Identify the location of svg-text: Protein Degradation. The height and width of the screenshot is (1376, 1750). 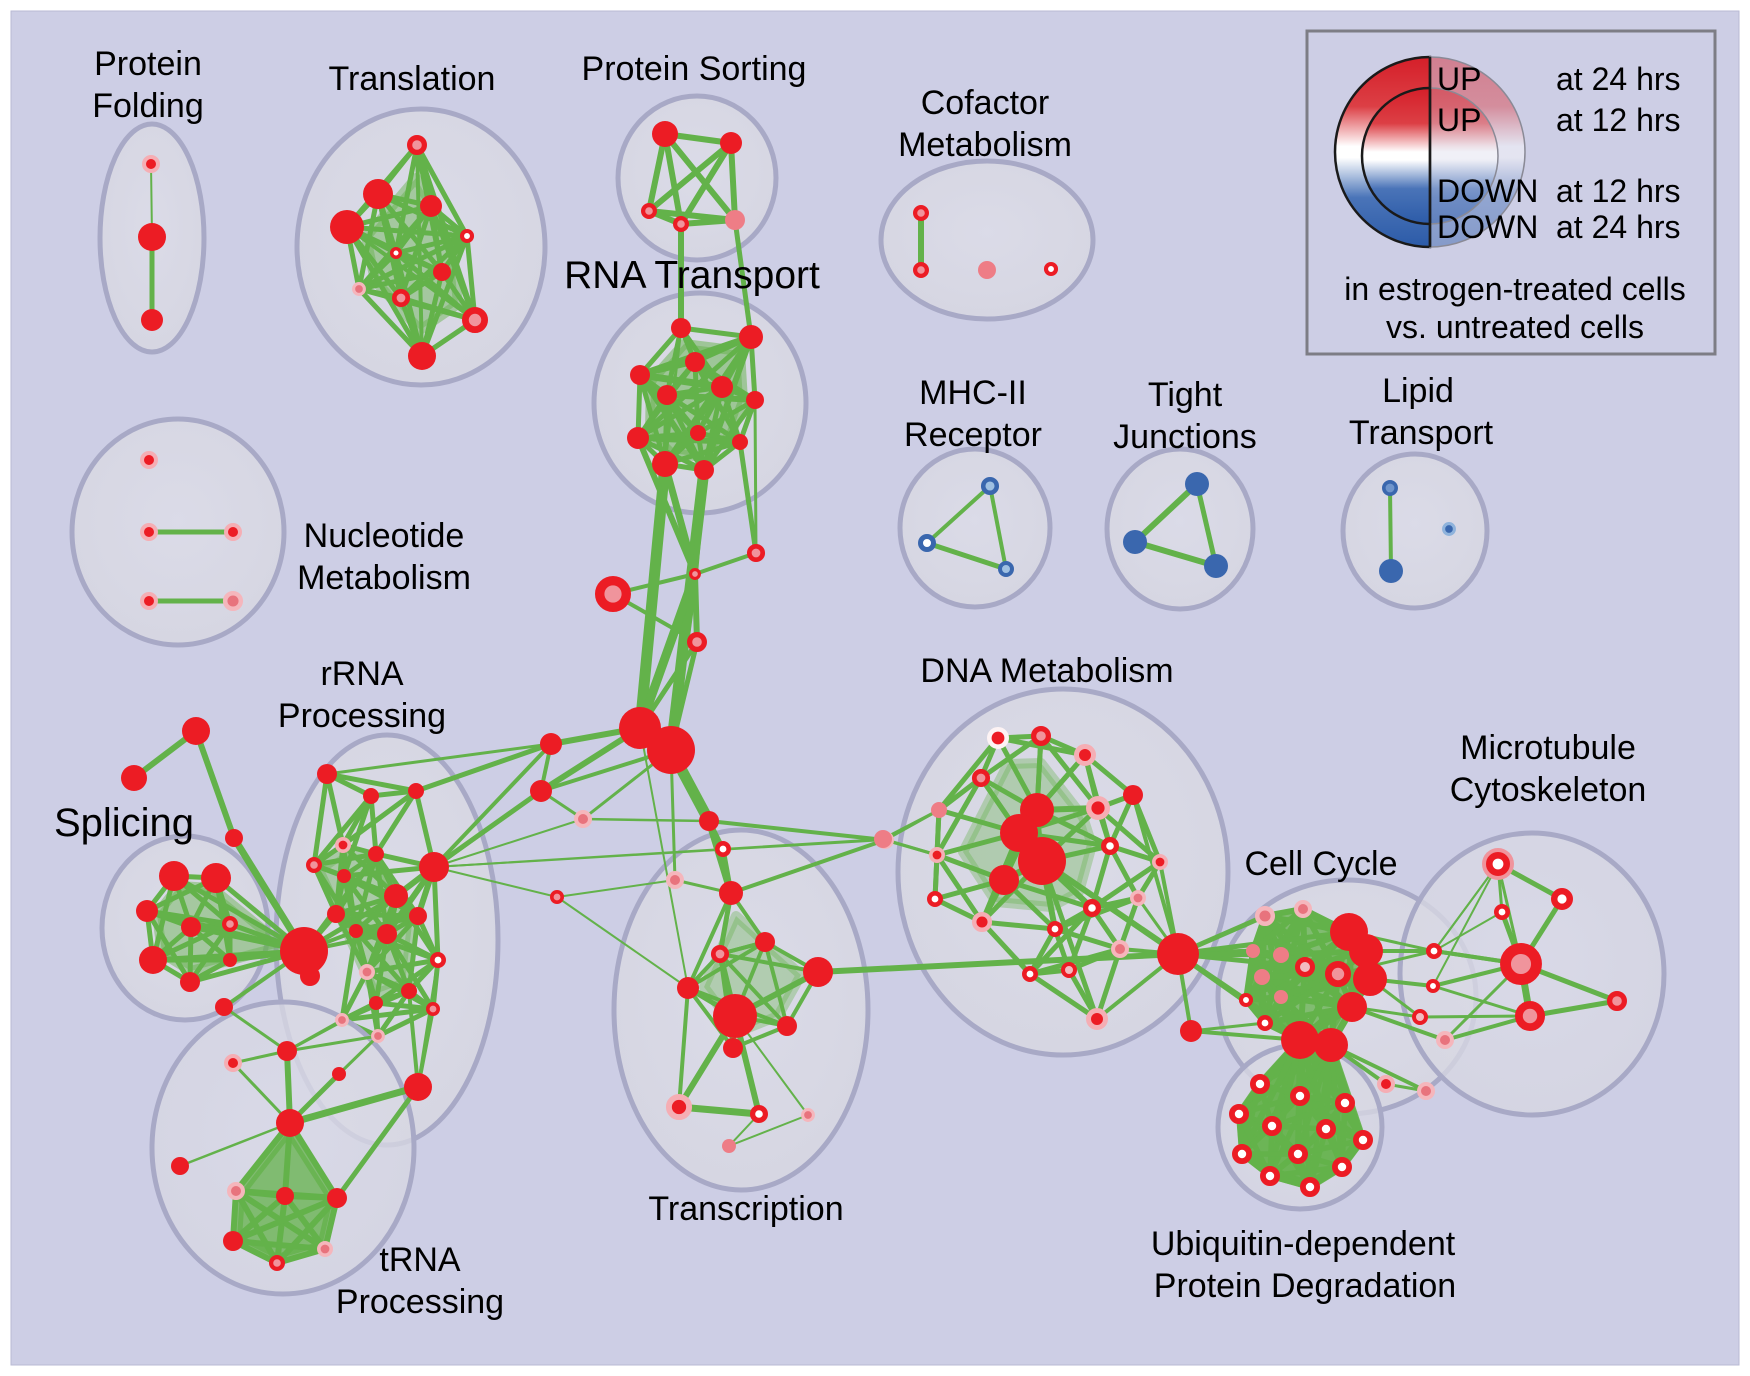
(1305, 1286).